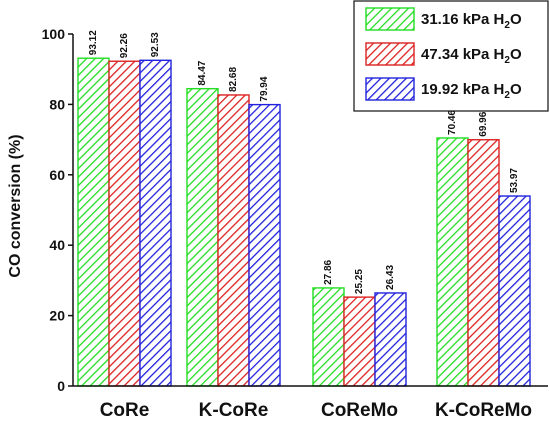 The height and width of the screenshot is (426, 550). What do you see at coordinates (471, 56) in the screenshot?
I see `legend-label-series-2: 47.34 kPa H2O` at bounding box center [471, 56].